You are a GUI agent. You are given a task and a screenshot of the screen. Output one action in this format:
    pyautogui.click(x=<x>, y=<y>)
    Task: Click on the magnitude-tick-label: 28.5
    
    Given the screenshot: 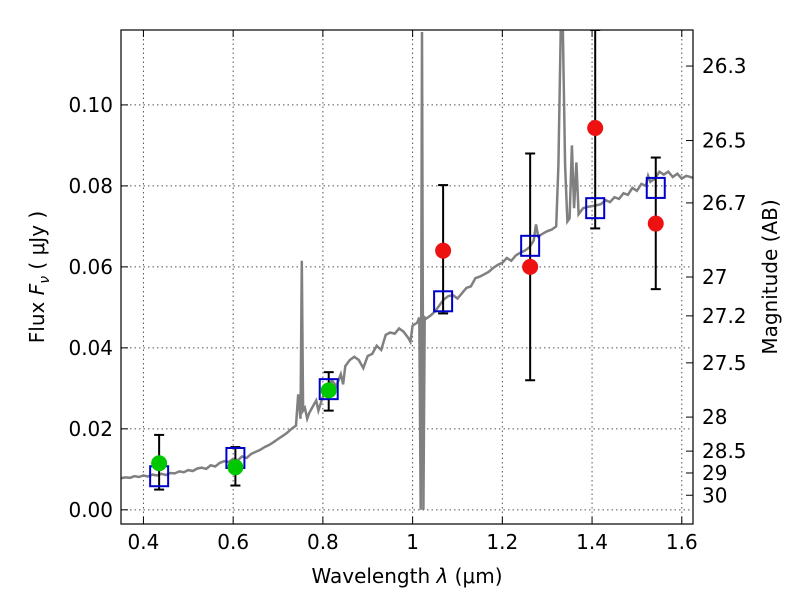 What is the action you would take?
    pyautogui.click(x=724, y=451)
    